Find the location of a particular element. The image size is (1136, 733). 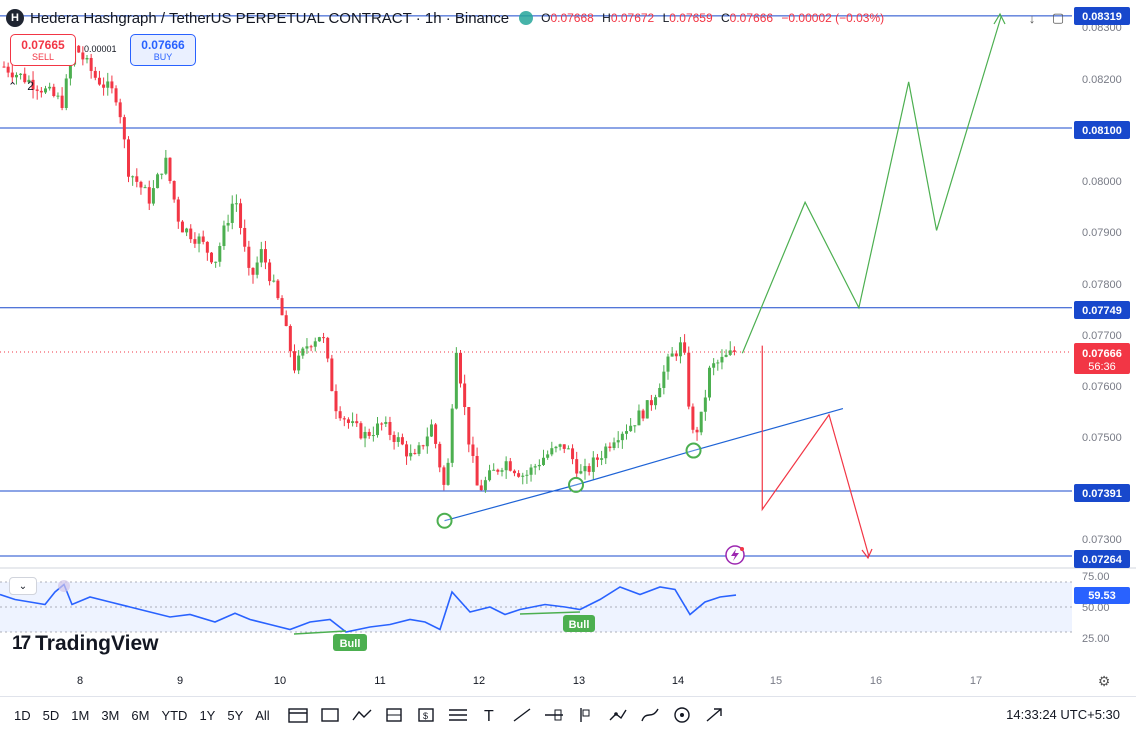

chevron-down-icon: ⌄ is located at coordinates (23, 586).